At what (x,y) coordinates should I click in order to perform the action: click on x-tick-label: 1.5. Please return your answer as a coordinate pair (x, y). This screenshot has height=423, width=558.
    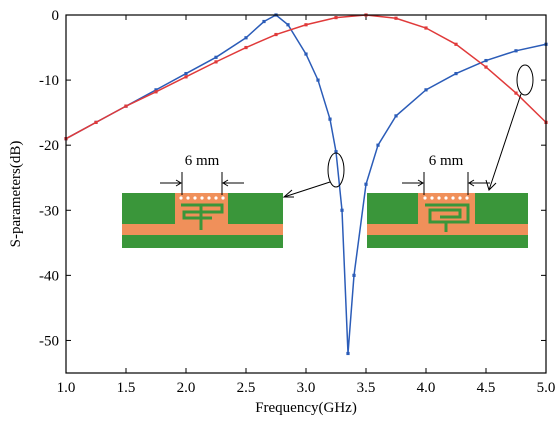
    Looking at the image, I should click on (126, 388).